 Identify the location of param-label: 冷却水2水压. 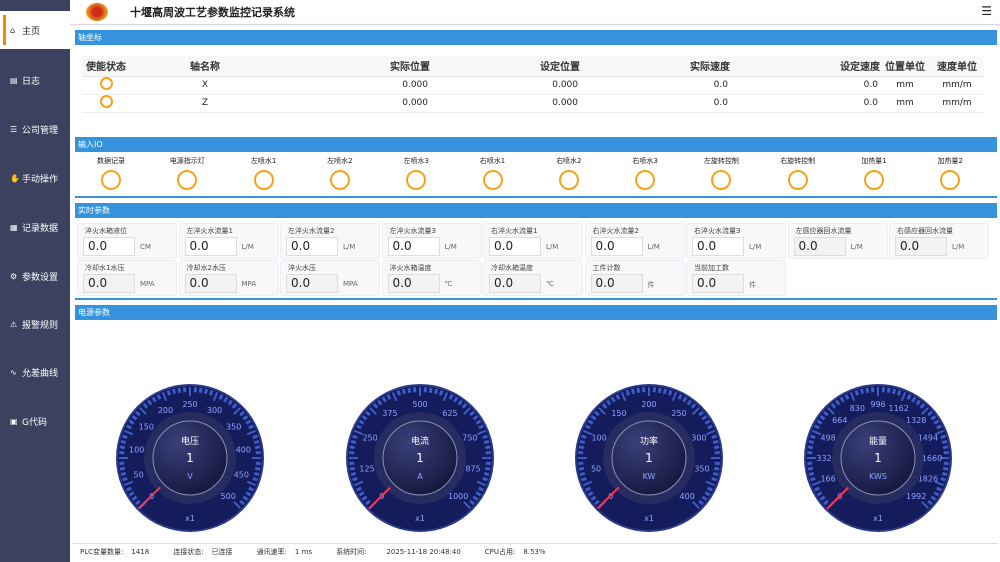
(206, 268).